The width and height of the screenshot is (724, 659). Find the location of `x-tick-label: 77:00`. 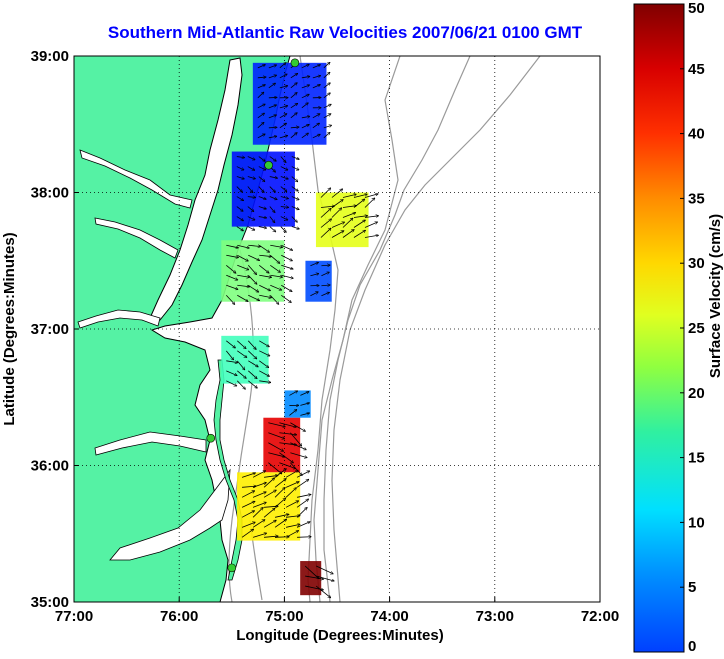

x-tick-label: 77:00 is located at coordinates (74, 616).